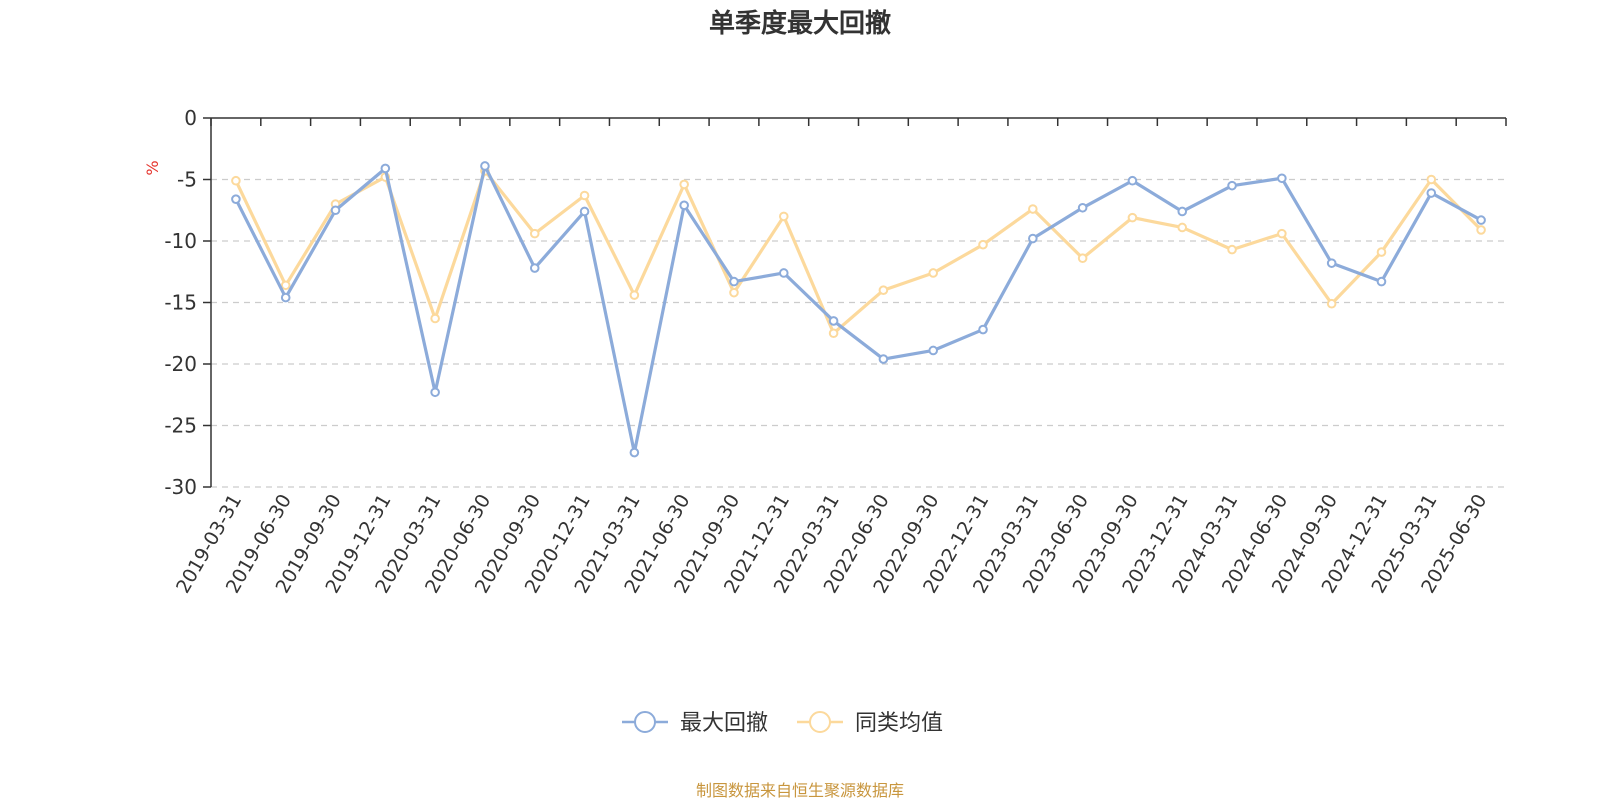 Image resolution: width=1600 pixels, height=800 pixels. Describe the element at coordinates (152, 167) in the screenshot. I see `y-axis-unit: %` at that location.